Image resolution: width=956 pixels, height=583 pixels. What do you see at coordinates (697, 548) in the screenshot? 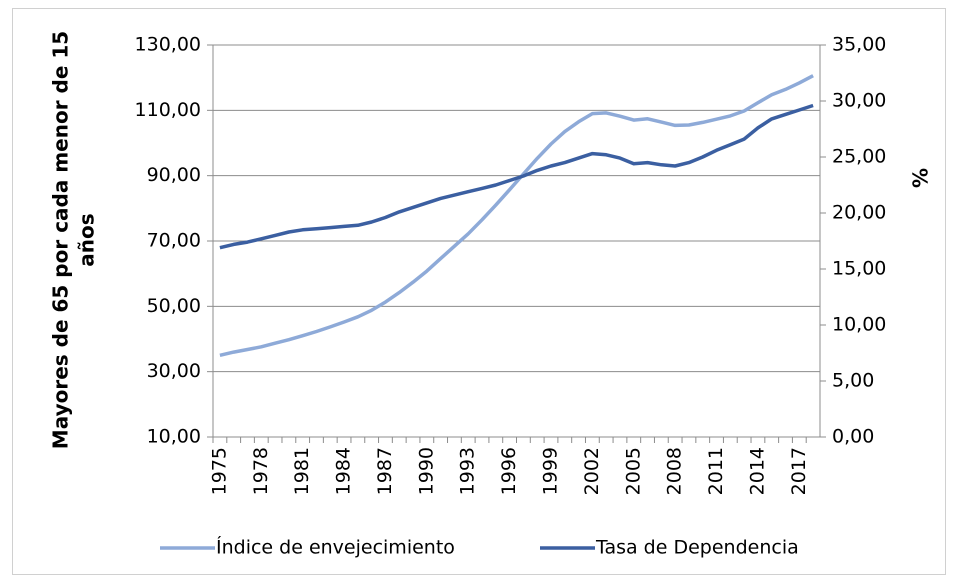
I see `legend-label: Tasa de Dependencia` at bounding box center [697, 548].